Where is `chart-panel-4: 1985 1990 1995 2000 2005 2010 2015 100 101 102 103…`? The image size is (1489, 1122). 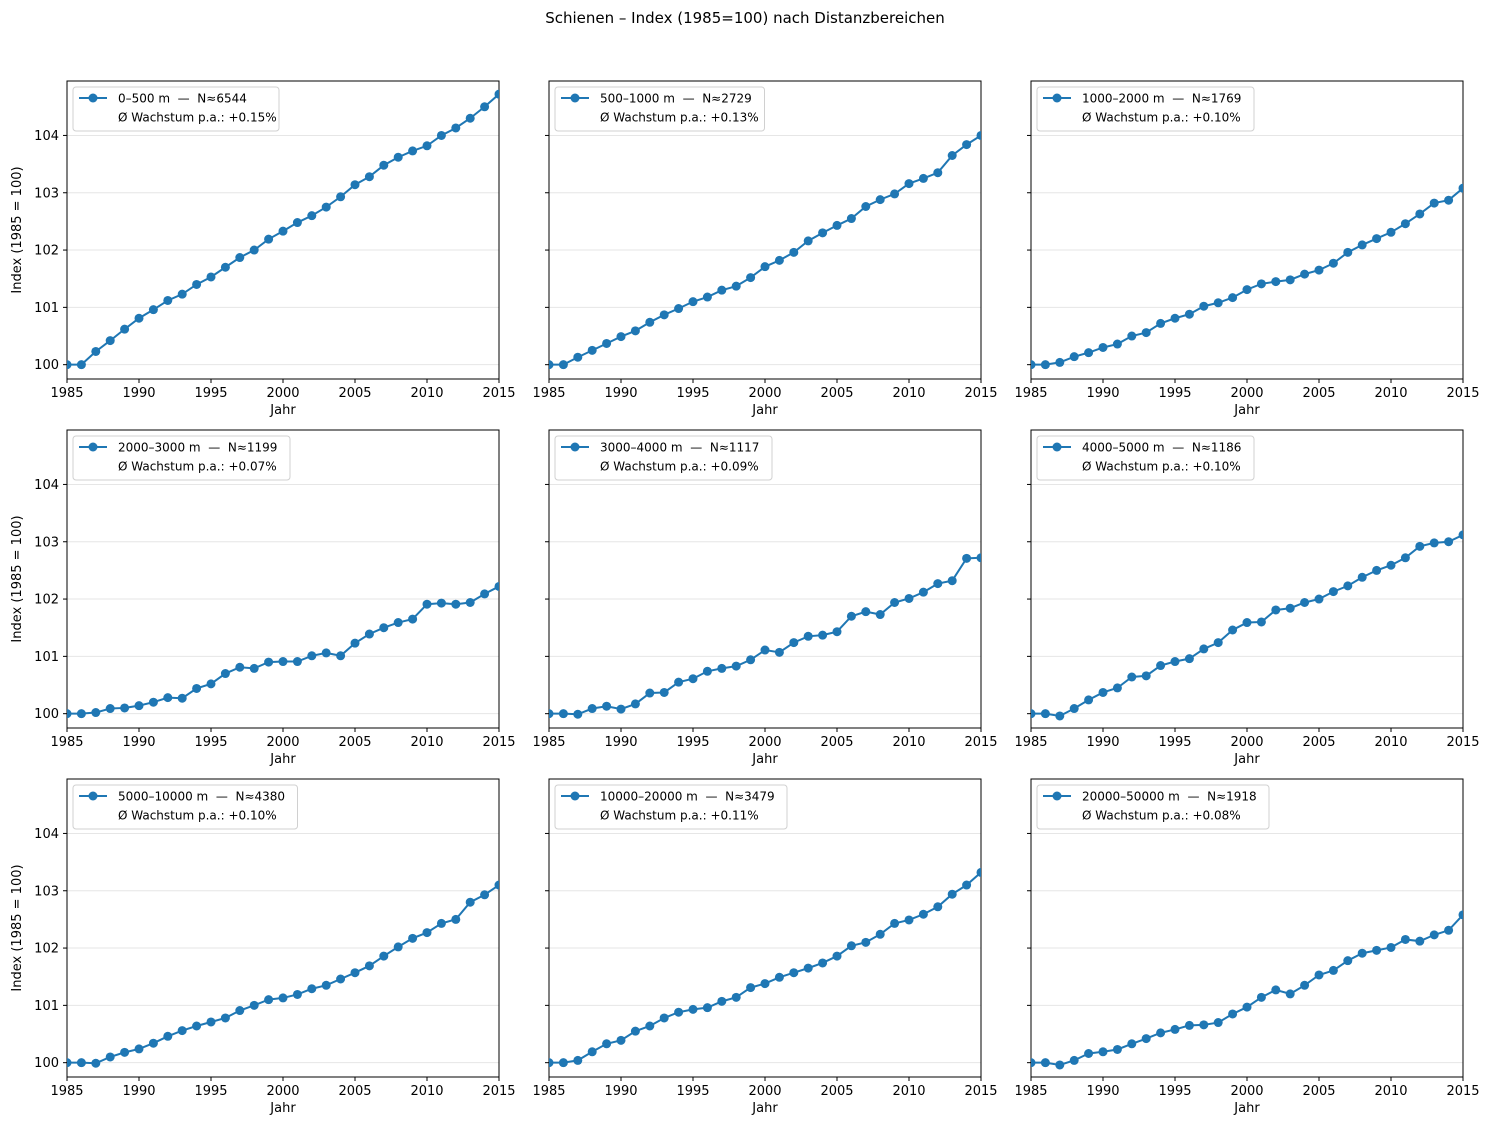 chart-panel-4: 1985 1990 1995 2000 2005 2010 2015 100 101 102 103… is located at coordinates (263, 598).